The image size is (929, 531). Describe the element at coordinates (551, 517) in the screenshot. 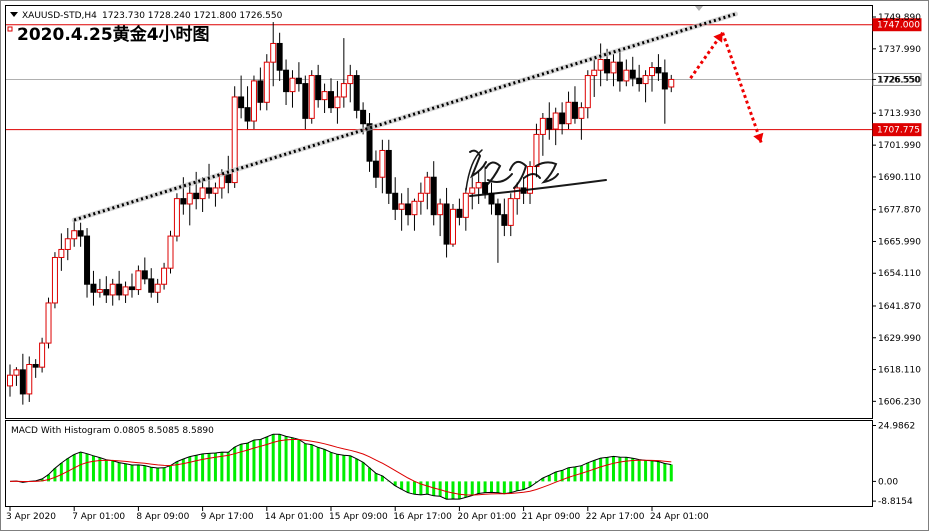

I see `time-tick-label: 21 Apr 09:00` at that location.